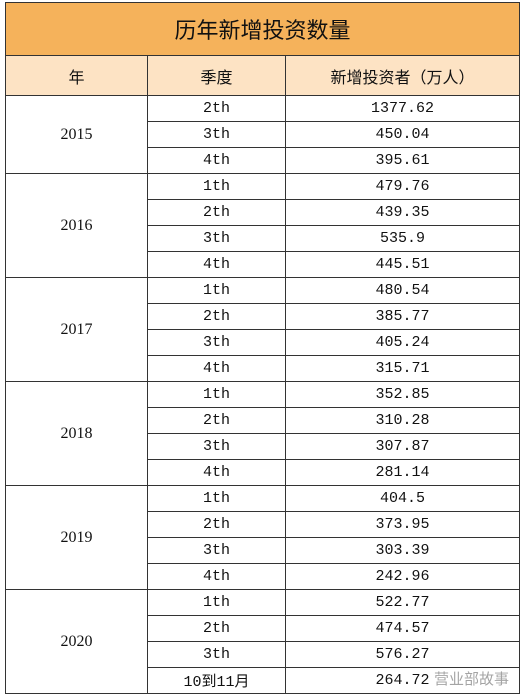 This screenshot has height=697, width=523. What do you see at coordinates (402, 75) in the screenshot?
I see `header-cell: 新增投资者（万人）` at bounding box center [402, 75].